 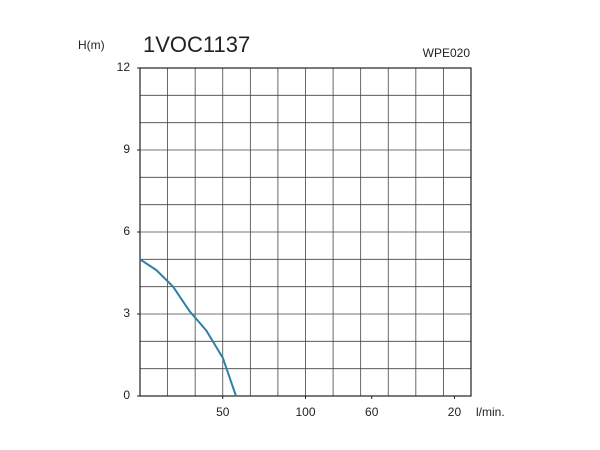 What do you see at coordinates (455, 412) in the screenshot?
I see `x-tick-label: 20` at bounding box center [455, 412].